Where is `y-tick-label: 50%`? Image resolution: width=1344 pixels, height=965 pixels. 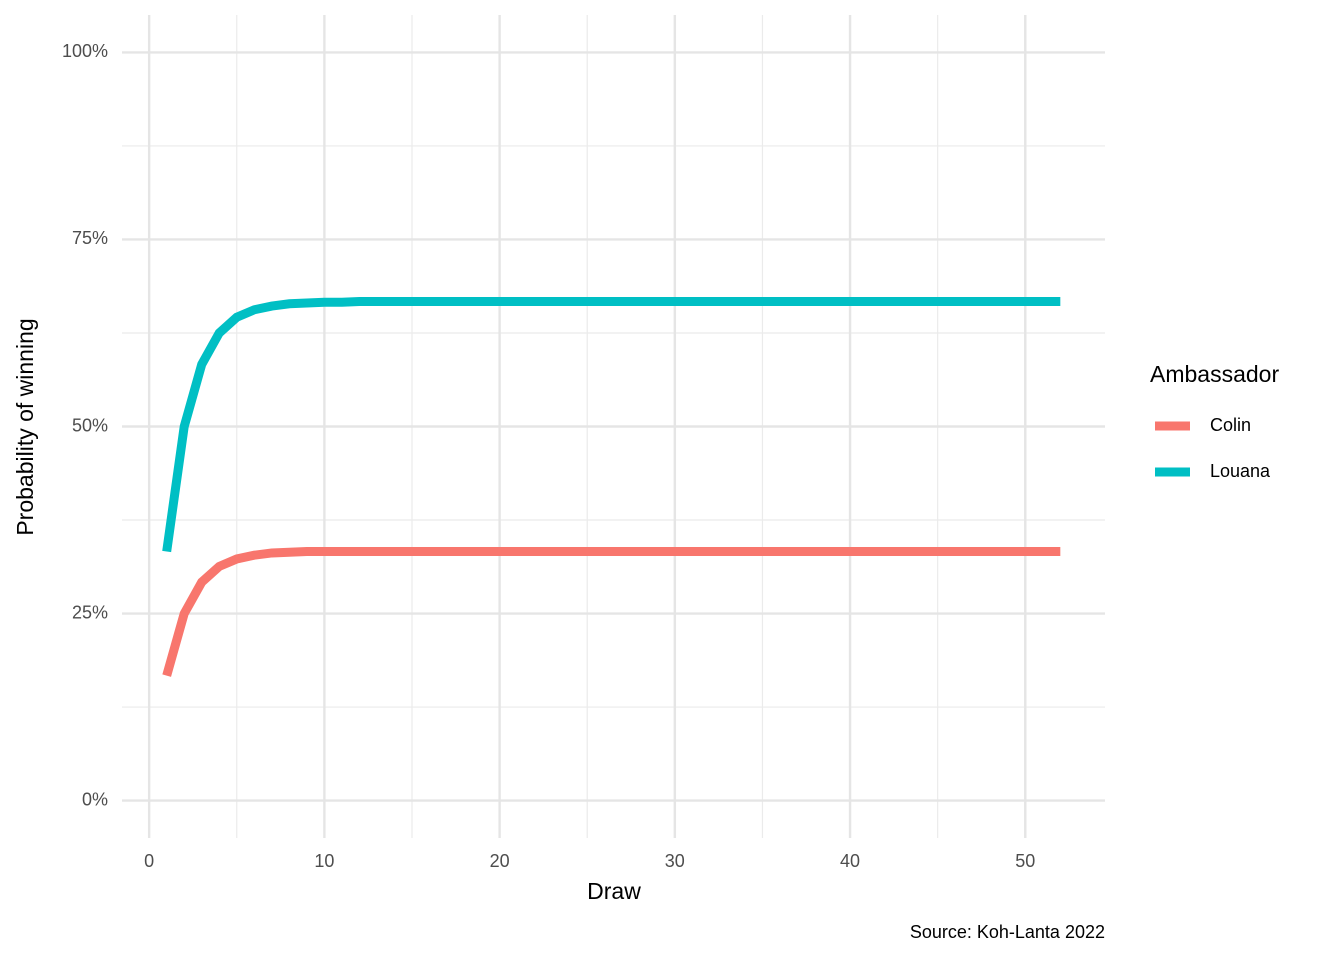 y-tick-label: 50% is located at coordinates (90, 425).